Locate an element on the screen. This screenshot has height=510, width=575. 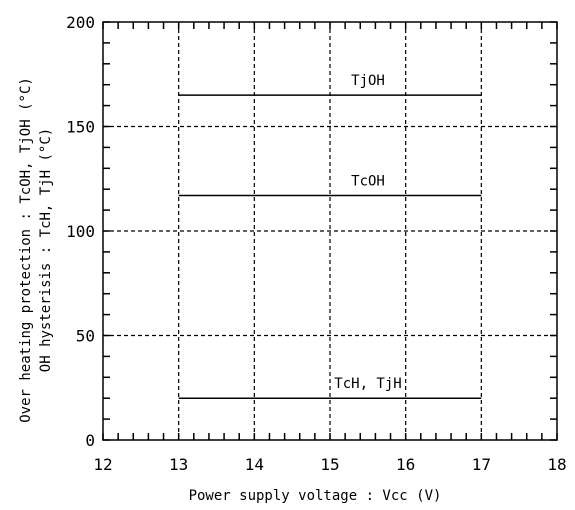
x-tick-label: 13 is located at coordinates (178, 464).